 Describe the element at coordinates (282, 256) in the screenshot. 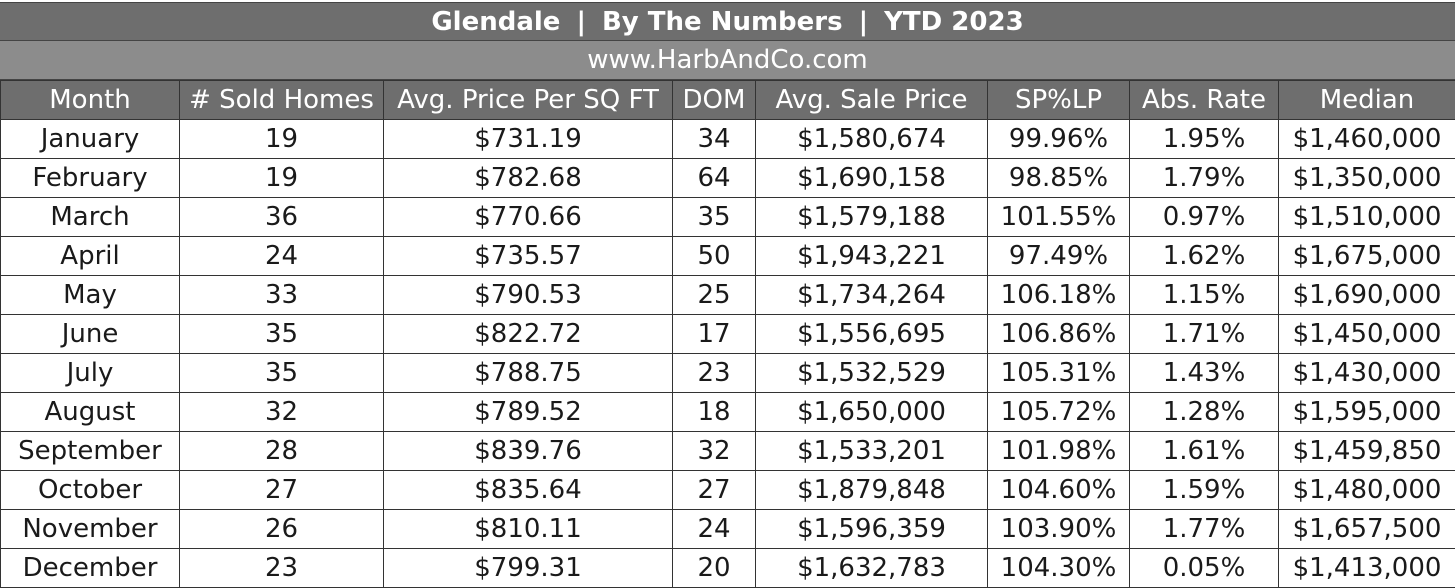

I see `sold-homes-cell: 24` at that location.